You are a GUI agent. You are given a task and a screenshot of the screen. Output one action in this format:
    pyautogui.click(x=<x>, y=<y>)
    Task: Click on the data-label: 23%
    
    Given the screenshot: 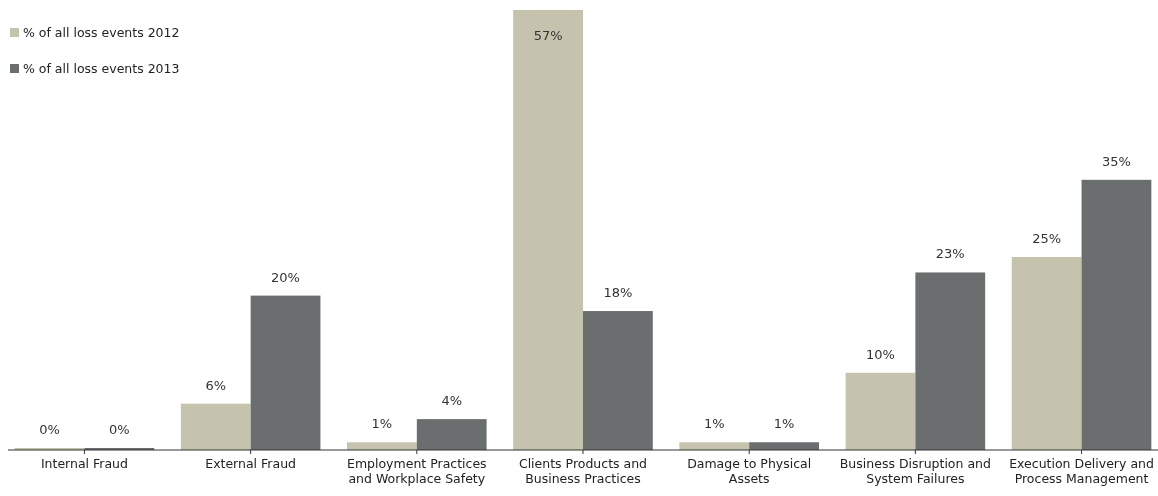 What is the action you would take?
    pyautogui.click(x=950, y=254)
    